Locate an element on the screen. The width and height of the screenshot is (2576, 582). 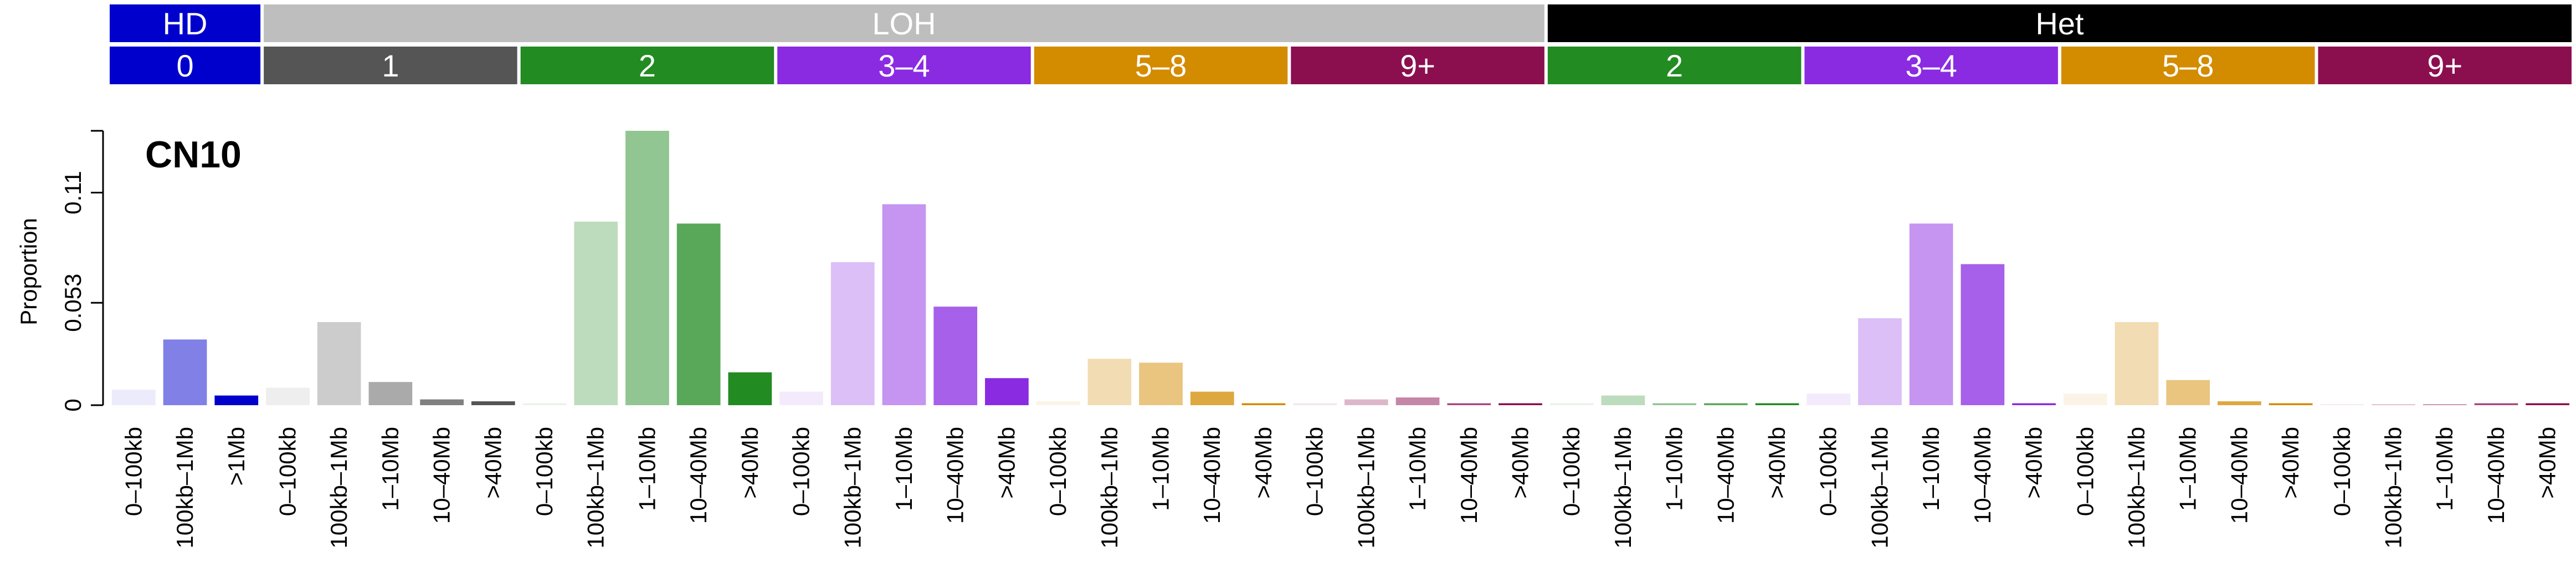
x-tick-label: >1Mb is located at coordinates (236, 456).